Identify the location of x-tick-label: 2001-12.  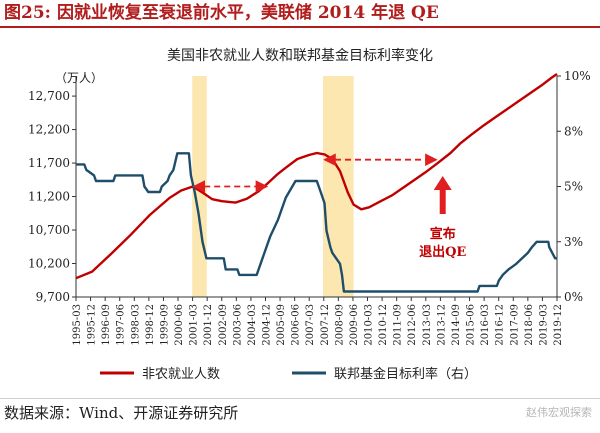
(208, 325).